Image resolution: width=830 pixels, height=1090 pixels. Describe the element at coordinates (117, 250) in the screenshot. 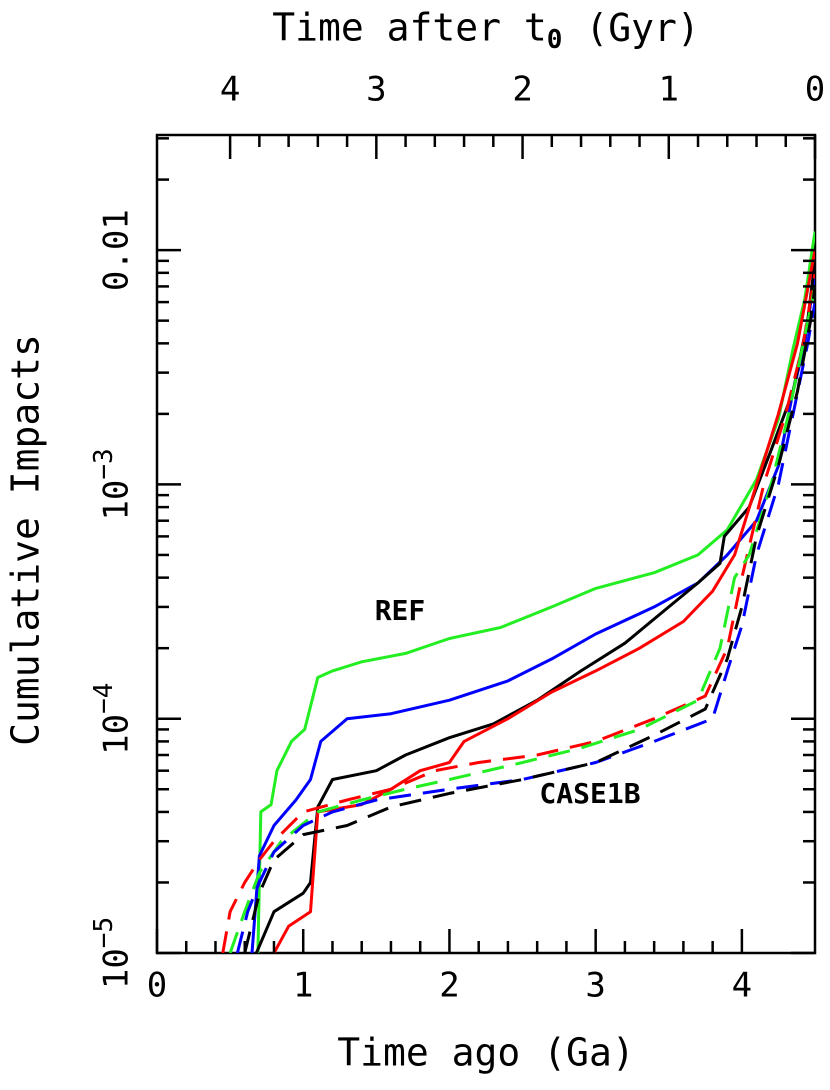

I see `y-tick-label: 0.01` at that location.